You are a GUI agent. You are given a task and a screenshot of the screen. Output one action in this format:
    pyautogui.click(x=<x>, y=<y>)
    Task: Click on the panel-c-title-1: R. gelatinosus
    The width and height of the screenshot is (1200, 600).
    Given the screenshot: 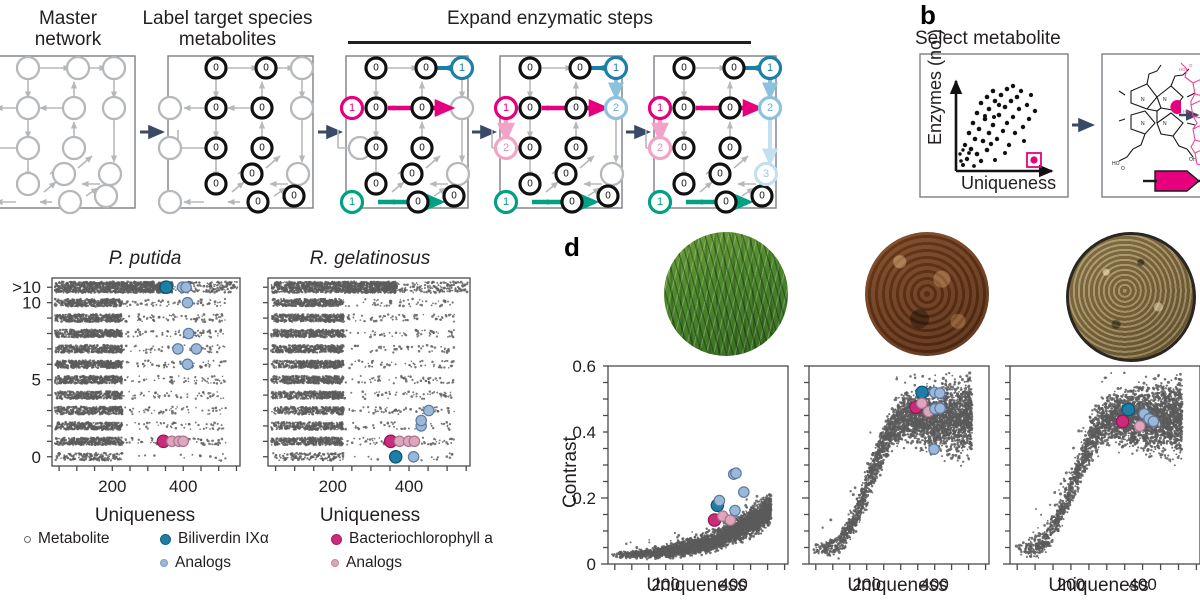 What is the action you would take?
    pyautogui.click(x=370, y=259)
    